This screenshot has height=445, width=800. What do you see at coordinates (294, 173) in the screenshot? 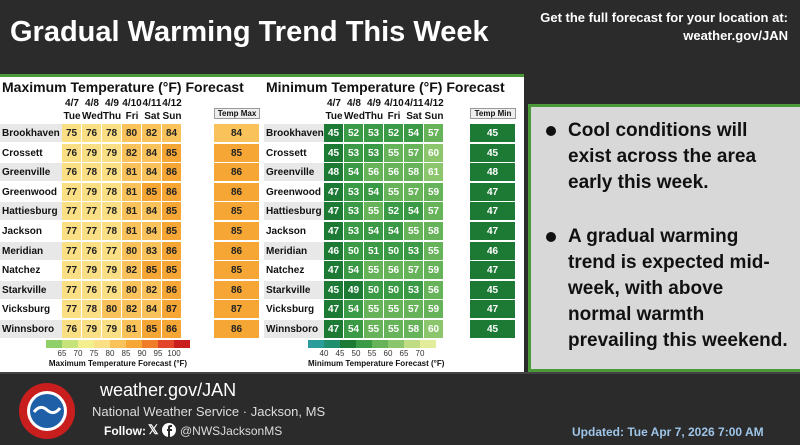
I see `city: Greenville` at bounding box center [294, 173].